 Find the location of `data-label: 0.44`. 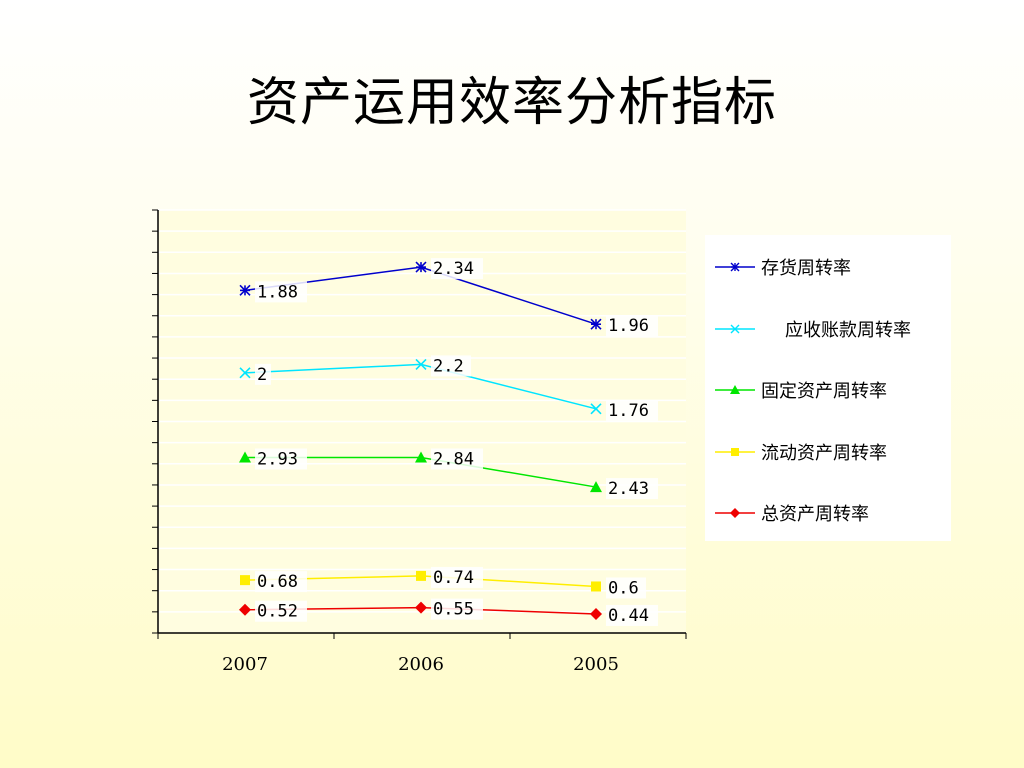

data-label: 0.44 is located at coordinates (628, 616).